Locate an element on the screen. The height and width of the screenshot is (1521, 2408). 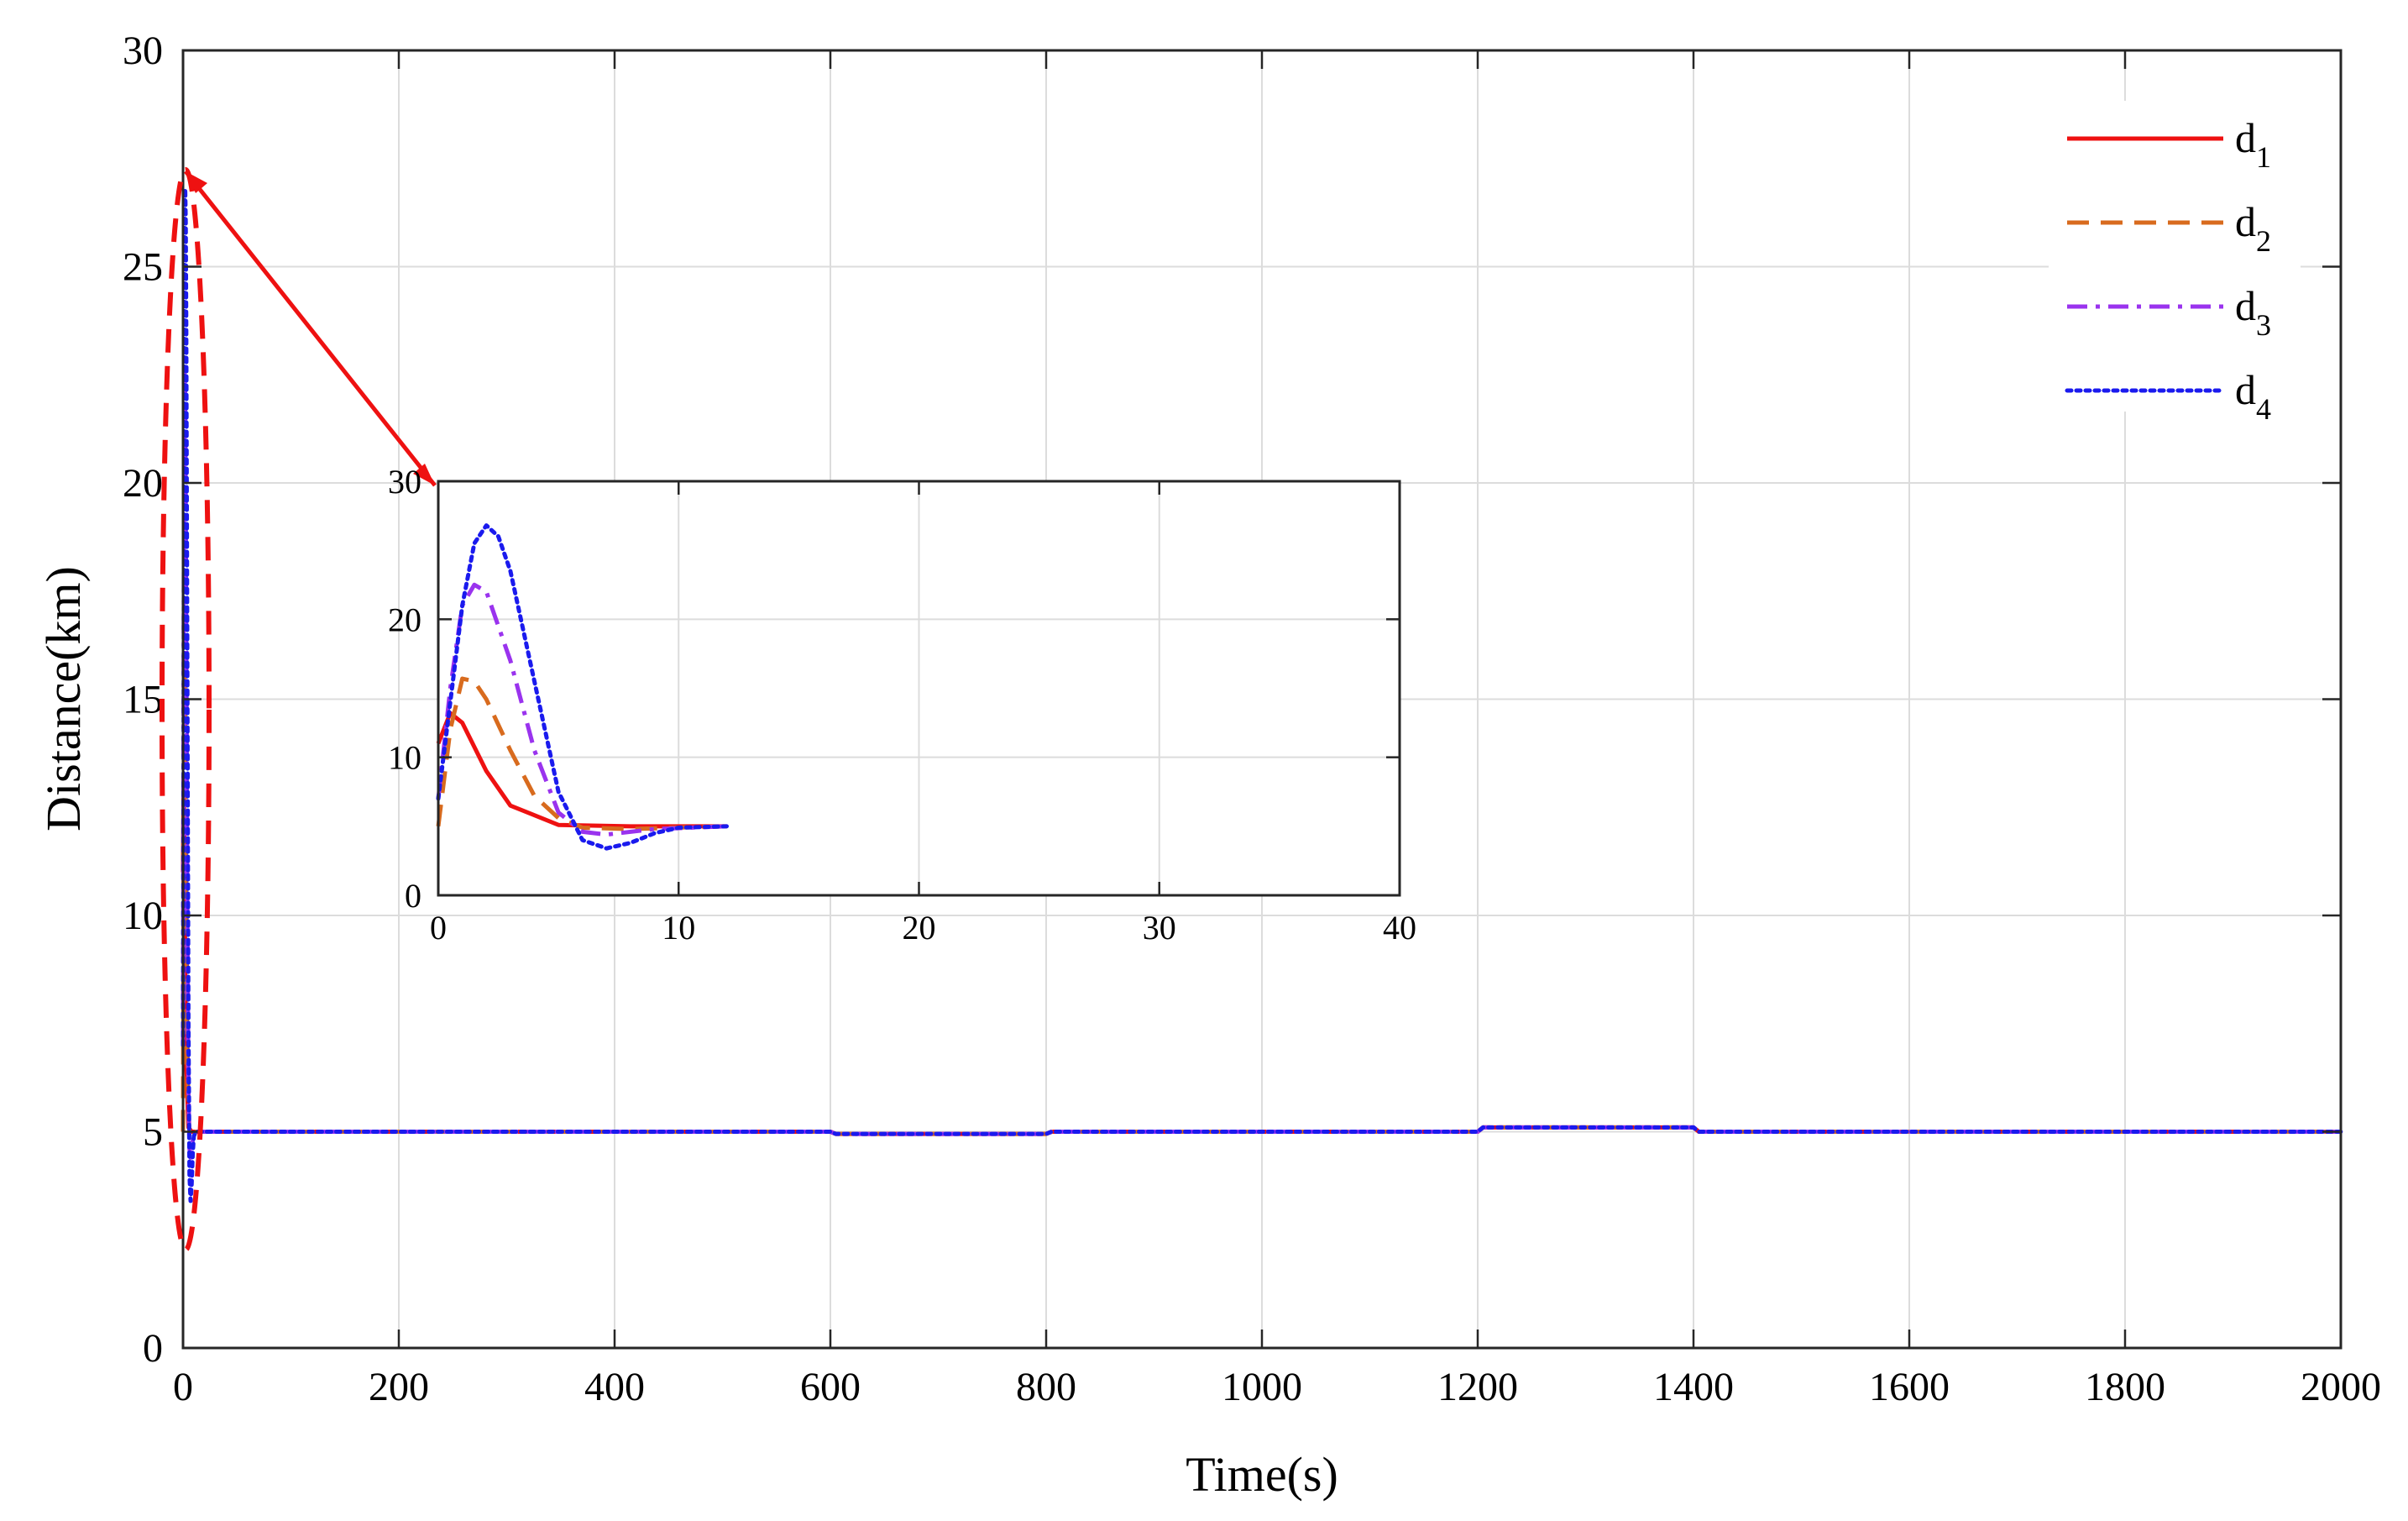
inset-x-tick-label: 40 is located at coordinates (1400, 928).